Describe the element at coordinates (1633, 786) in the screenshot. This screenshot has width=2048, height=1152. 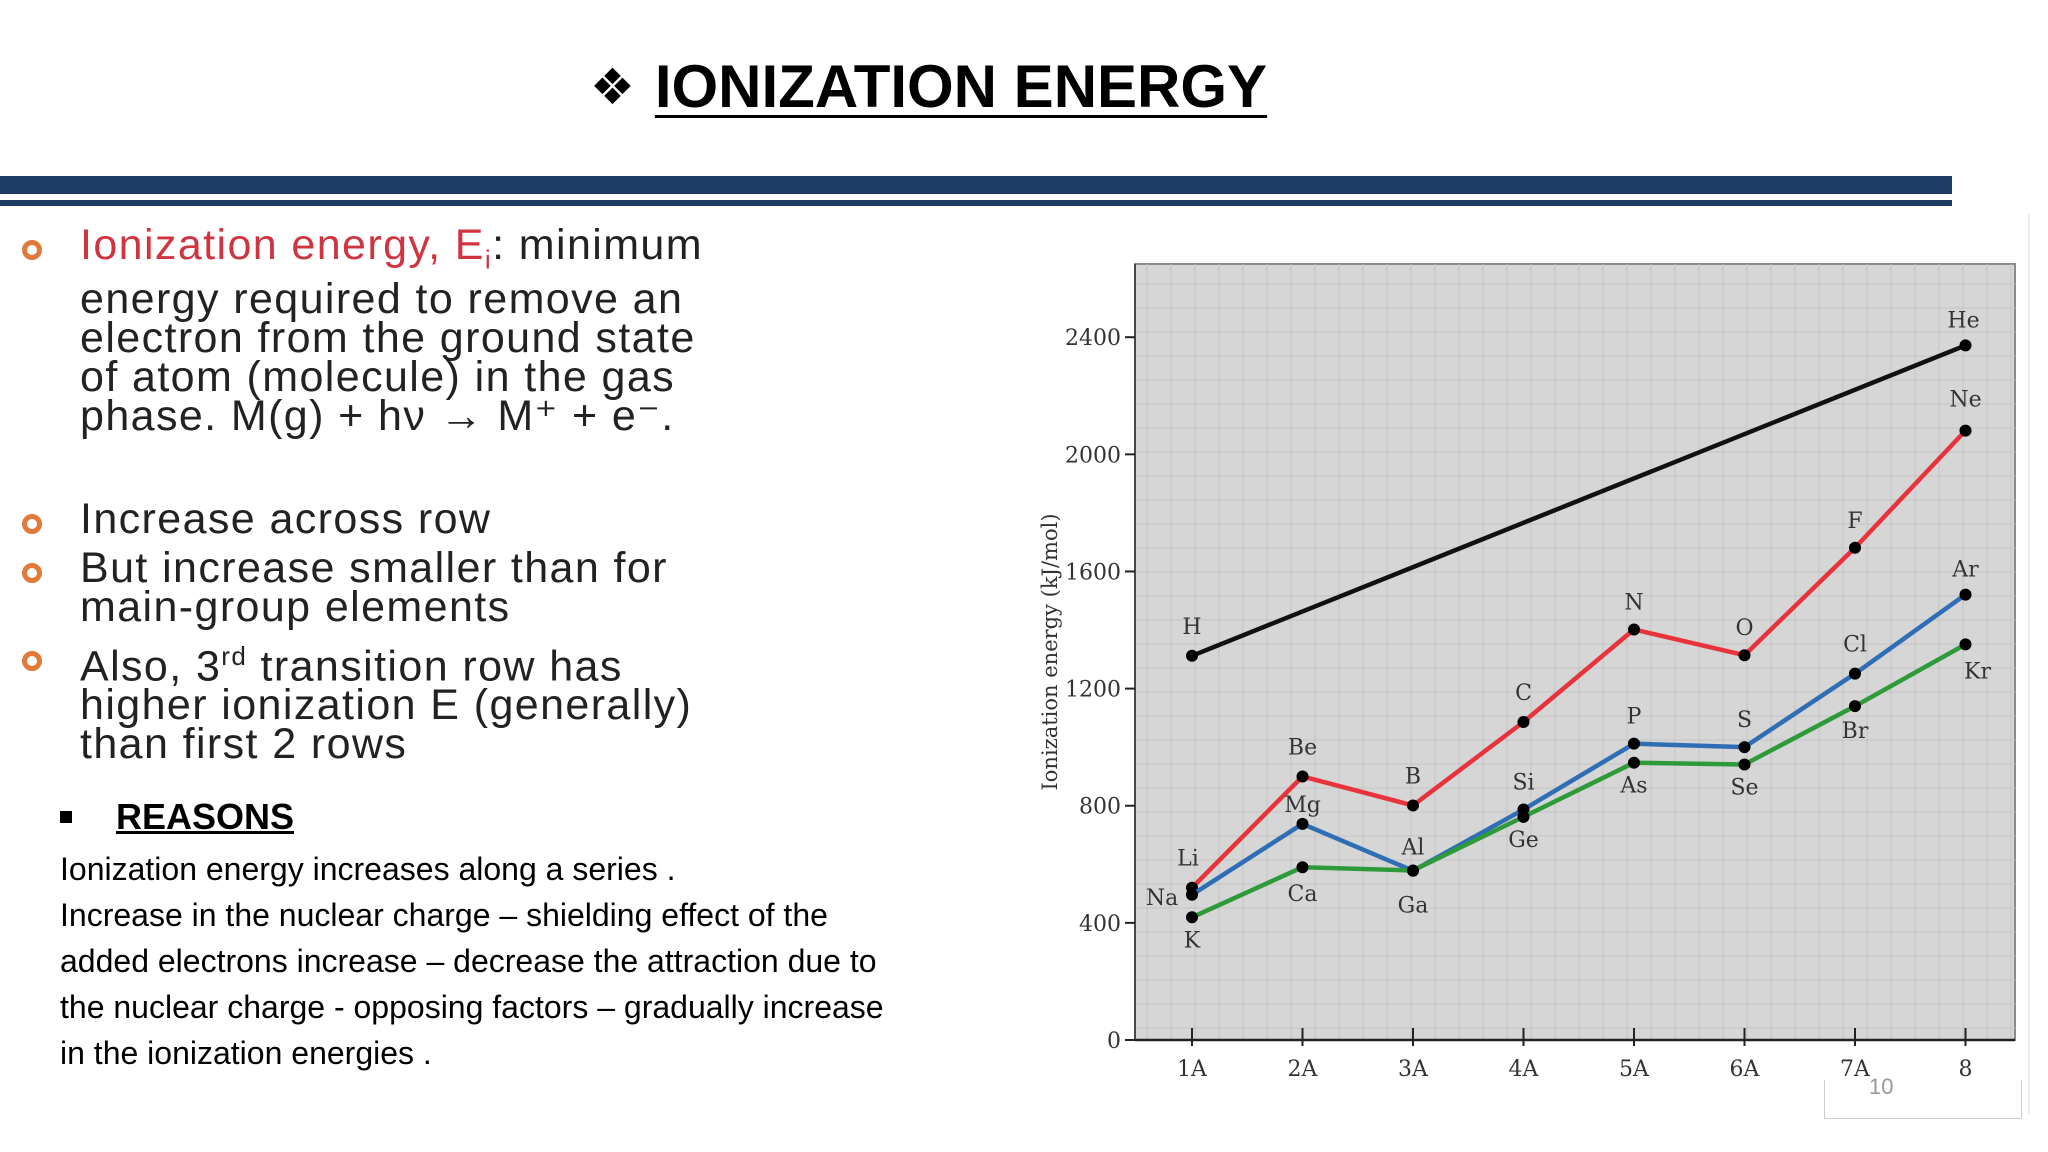
I see `element-label: As` at that location.